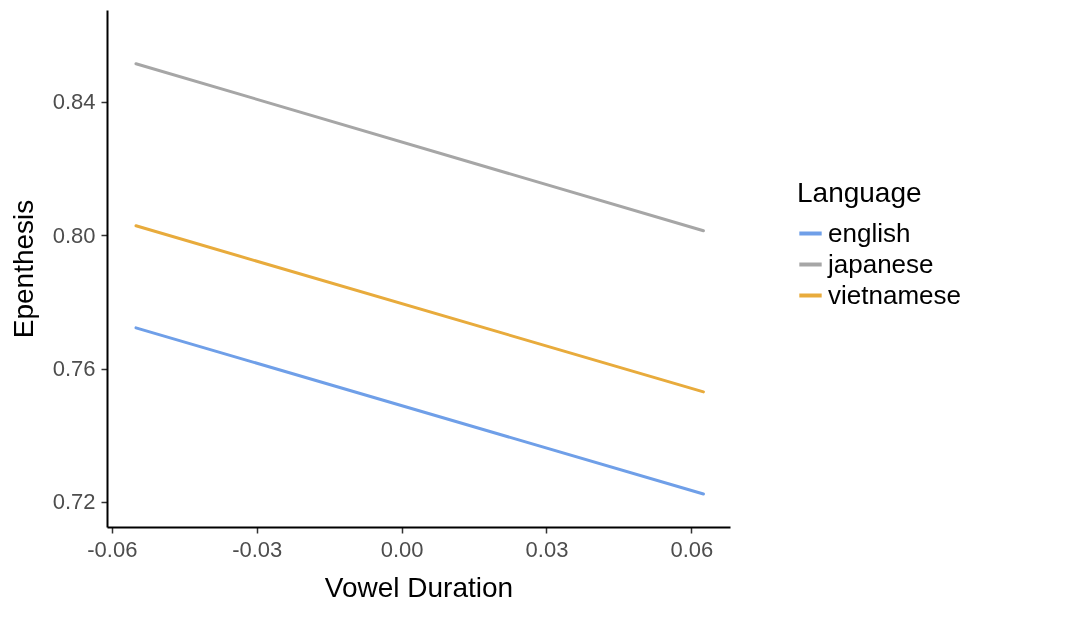 This screenshot has height=635, width=1078. I want to click on x-tick-label: 0.03, so click(547, 549).